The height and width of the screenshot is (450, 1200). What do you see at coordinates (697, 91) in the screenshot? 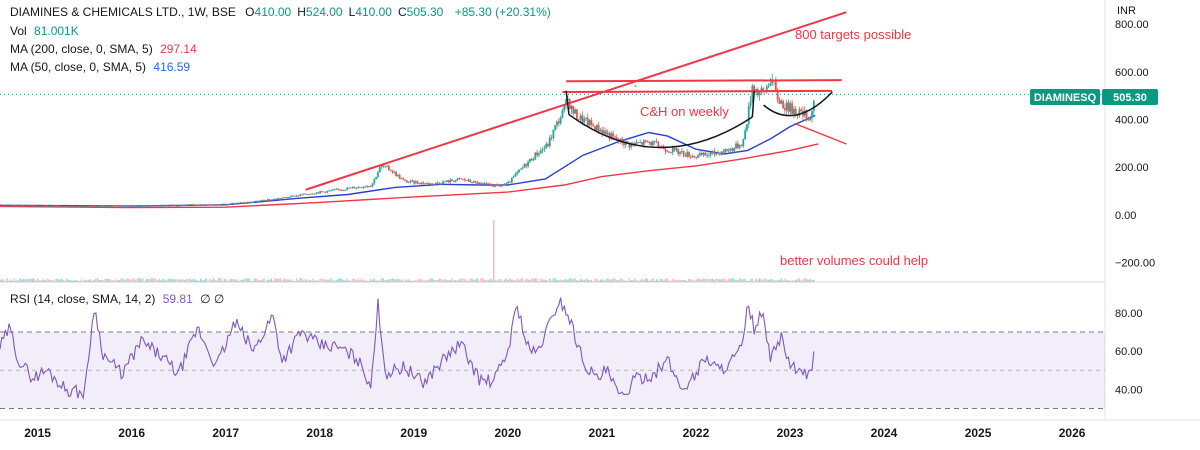
I see `resistance-line-lower` at bounding box center [697, 91].